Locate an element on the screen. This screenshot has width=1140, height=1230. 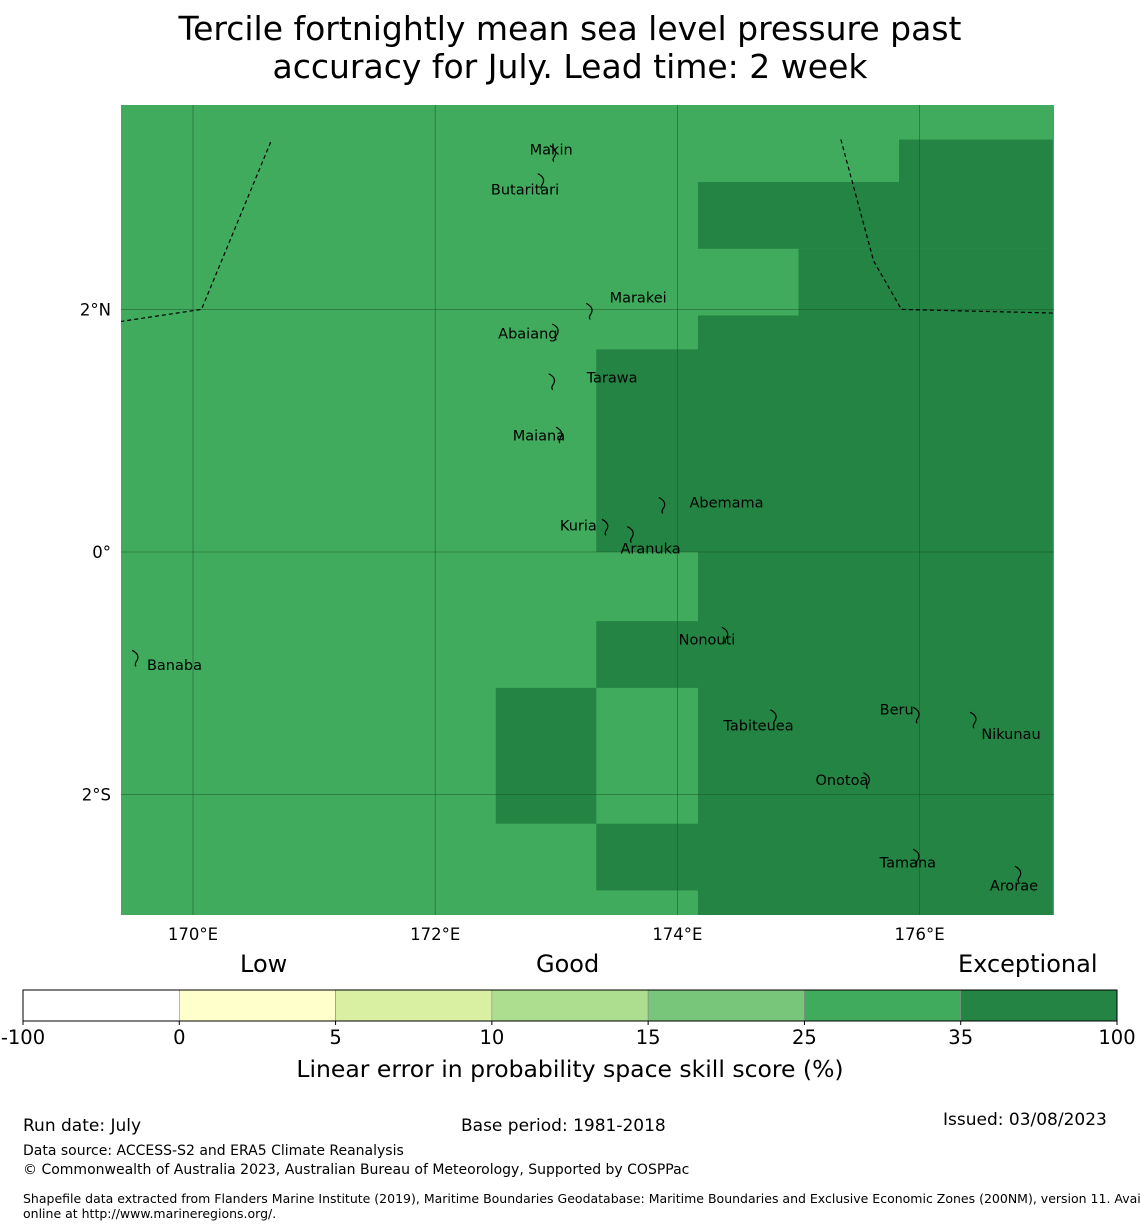
island-outline-marakei is located at coordinates (589, 311).